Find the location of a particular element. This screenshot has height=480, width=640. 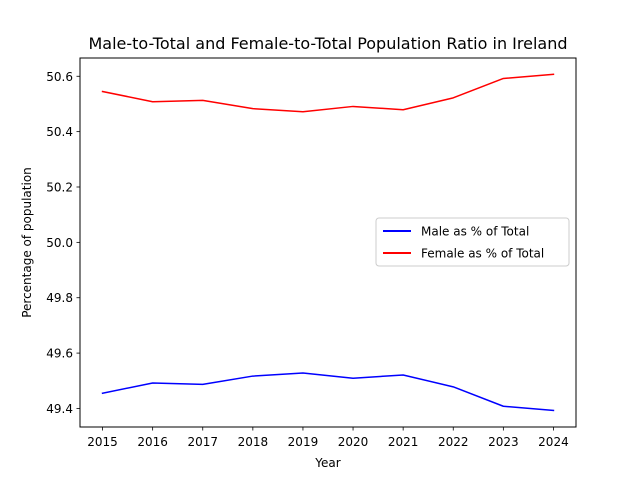

x-tick-label: 2015 is located at coordinates (102, 442).